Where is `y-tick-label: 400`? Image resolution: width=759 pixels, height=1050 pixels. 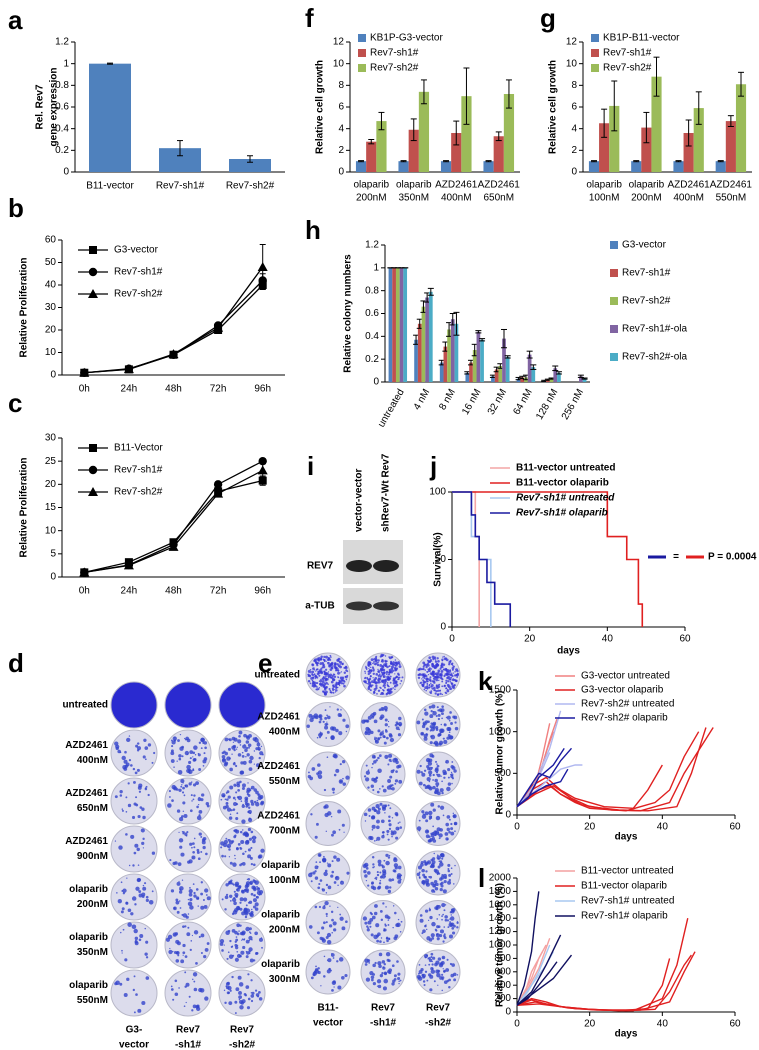 y-tick-label: 400 is located at coordinates (502, 985).